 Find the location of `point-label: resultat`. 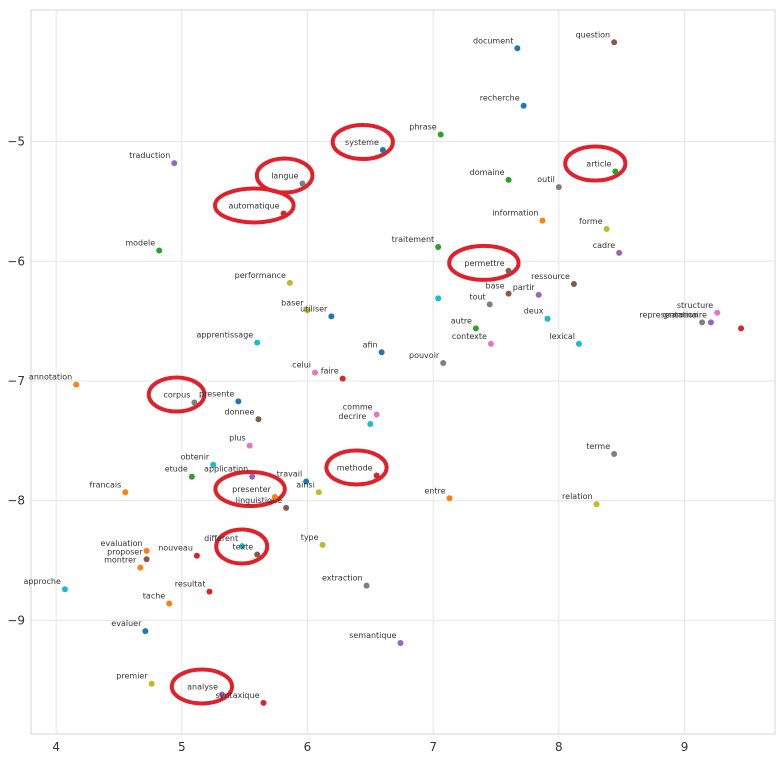

point-label: resultat is located at coordinates (190, 584).